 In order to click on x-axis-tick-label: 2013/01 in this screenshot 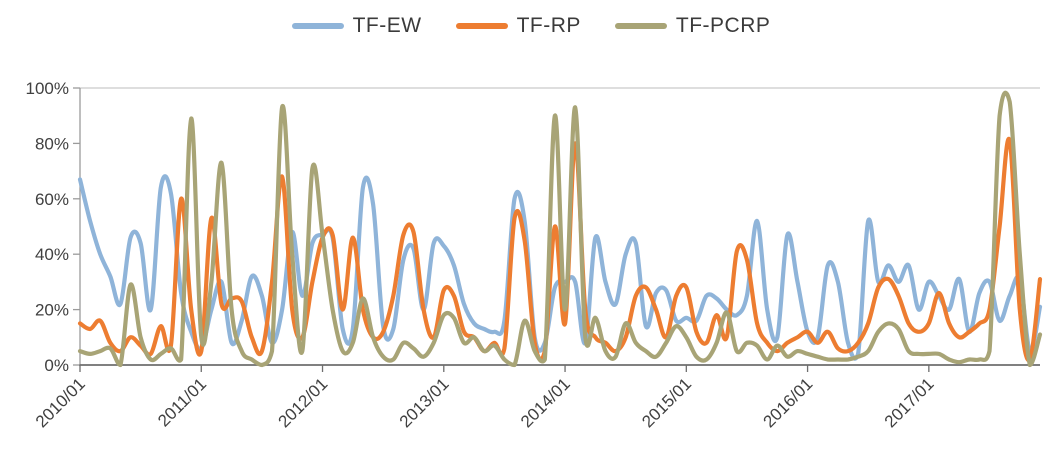, I will do `click(424, 402)`.